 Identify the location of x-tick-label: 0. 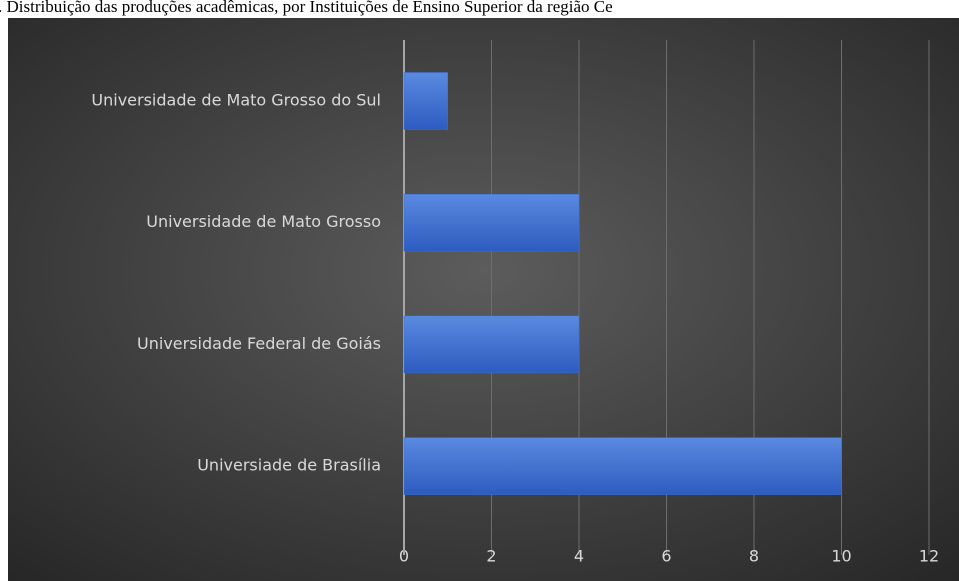
(404, 556).